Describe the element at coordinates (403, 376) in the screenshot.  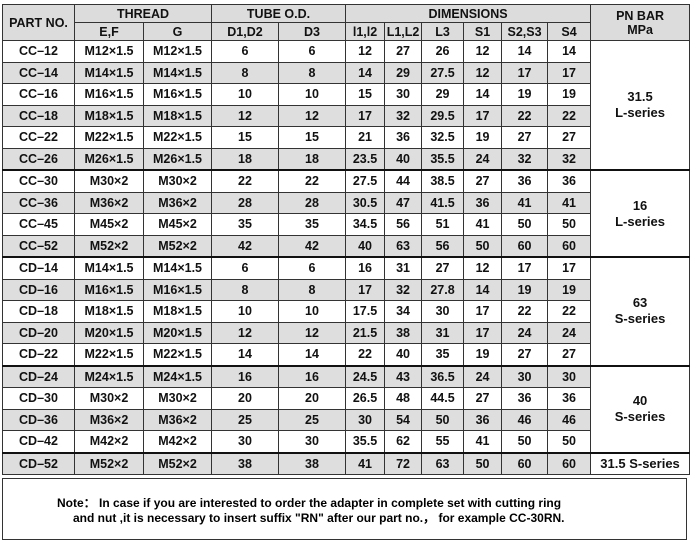
I see `table-cell: 43` at that location.